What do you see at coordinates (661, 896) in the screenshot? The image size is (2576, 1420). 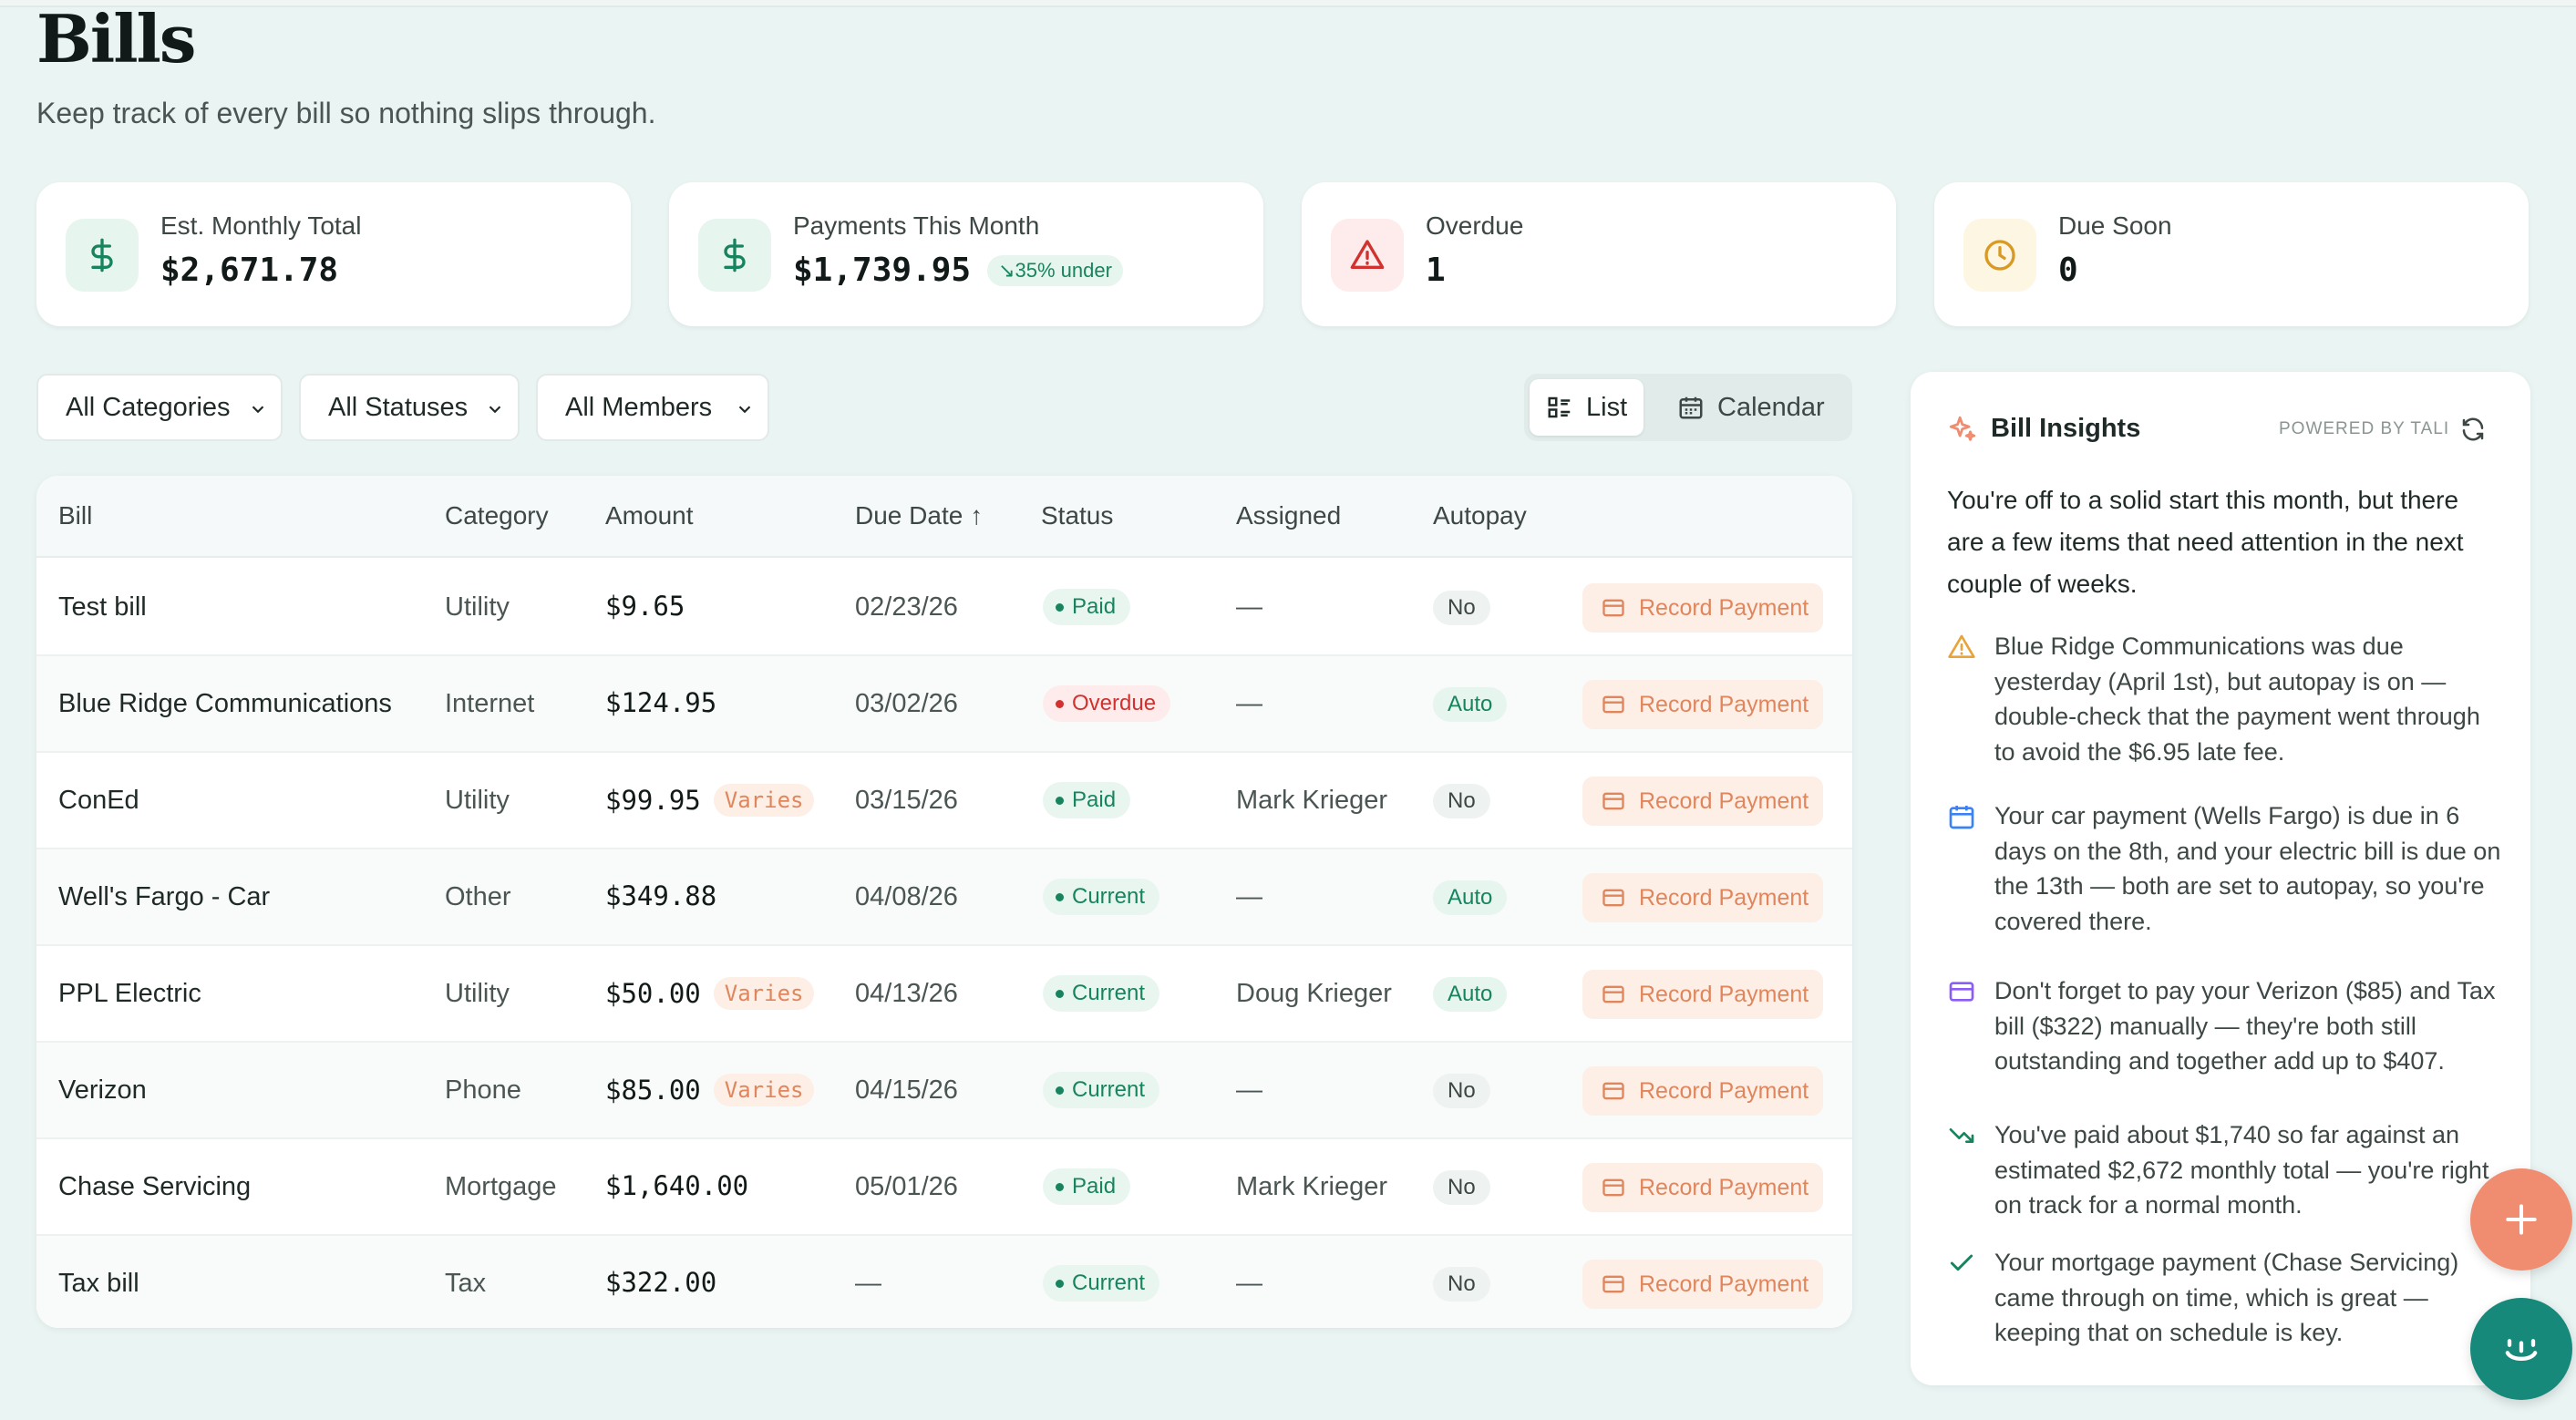 I see `amount-value: $349.88` at bounding box center [661, 896].